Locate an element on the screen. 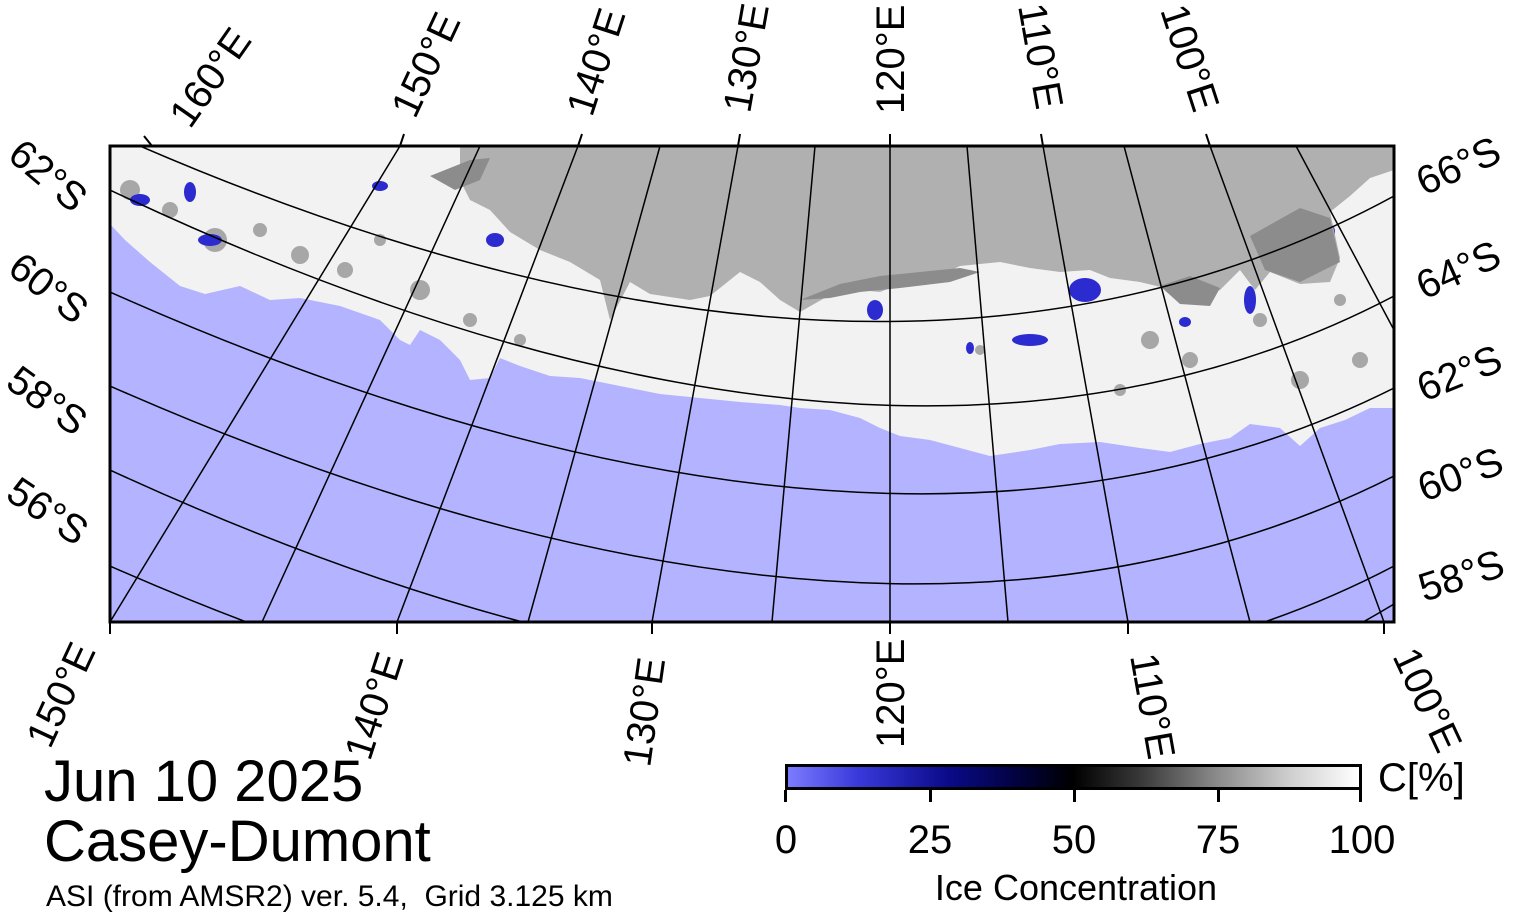 The height and width of the screenshot is (916, 1513). antarctica-land is located at coordinates (927, 233).